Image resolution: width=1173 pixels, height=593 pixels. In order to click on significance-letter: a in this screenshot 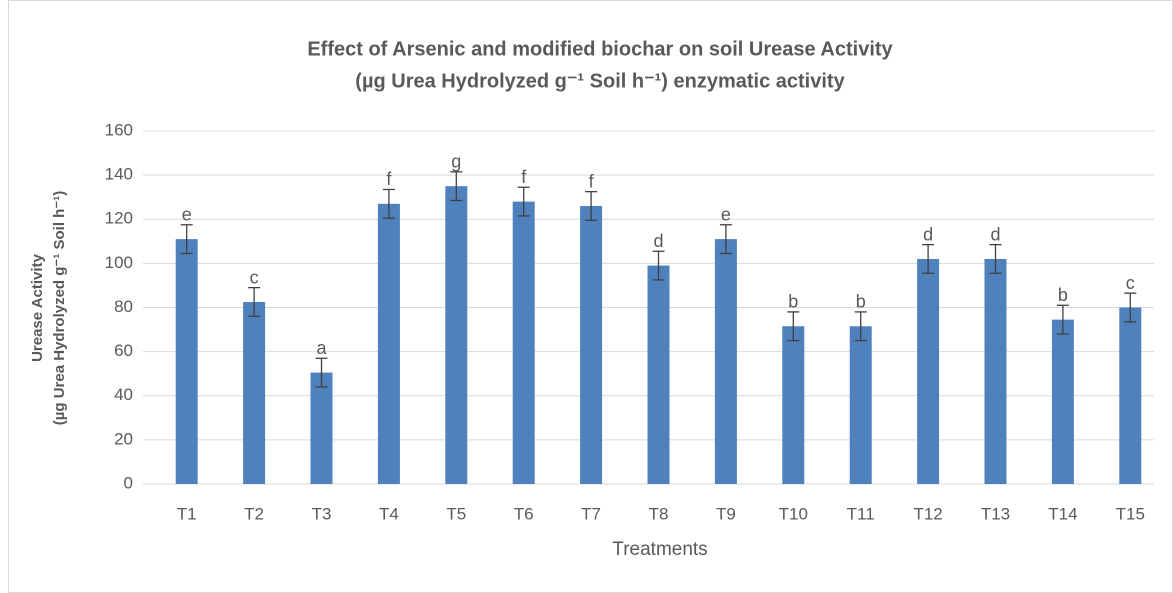, I will do `click(321, 348)`.